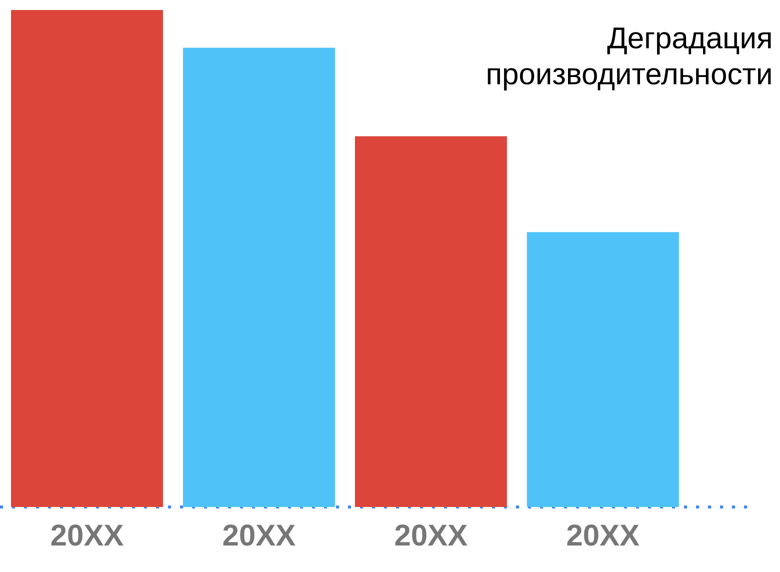  Describe the element at coordinates (629, 59) in the screenshot. I see `text: Деградация производительности` at that location.